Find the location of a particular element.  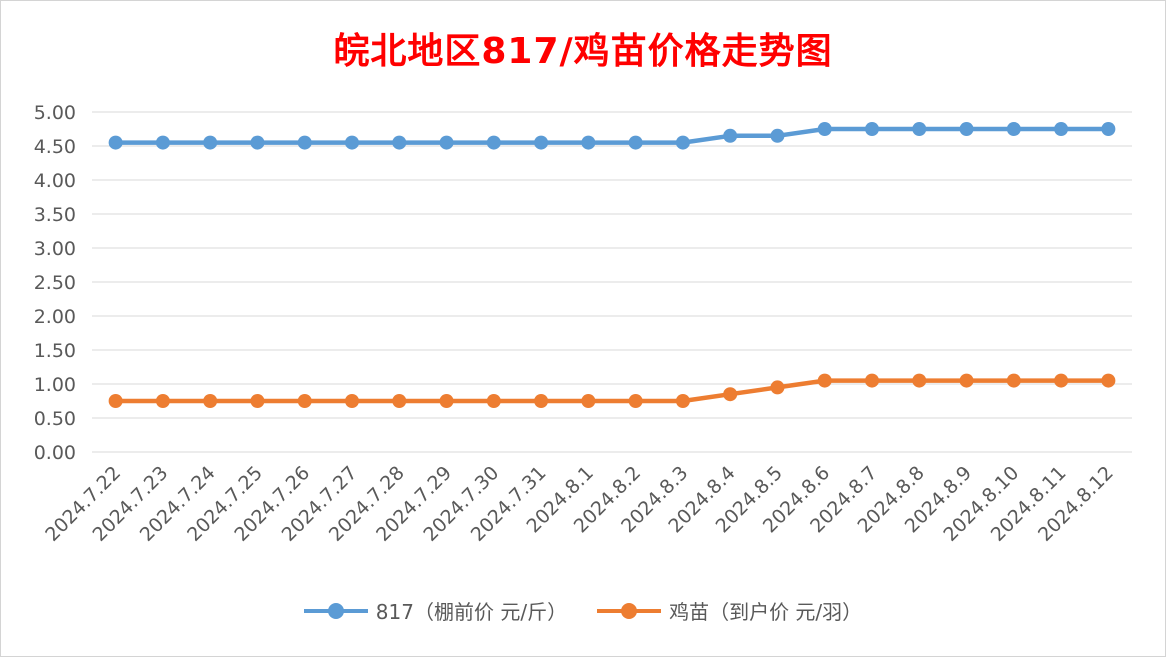

chart-title: 皖北地区817/鸡苗价格走势图 is located at coordinates (583, 51).